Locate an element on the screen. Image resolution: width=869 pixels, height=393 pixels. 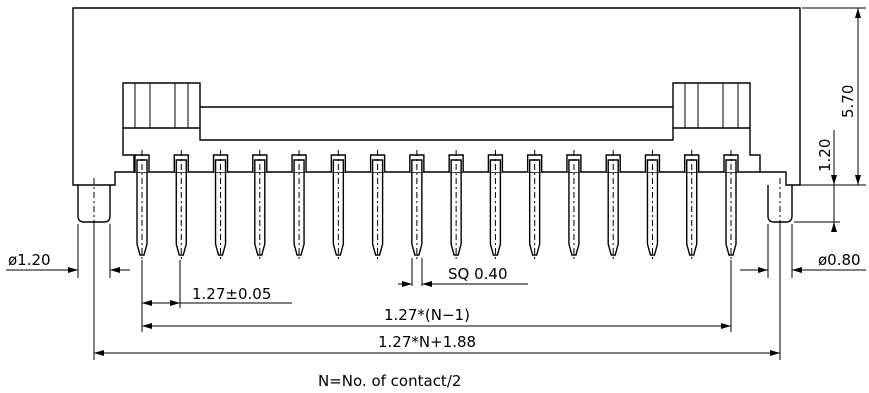
dim-pitch-label: 1.27±0.05 is located at coordinates (231, 294).